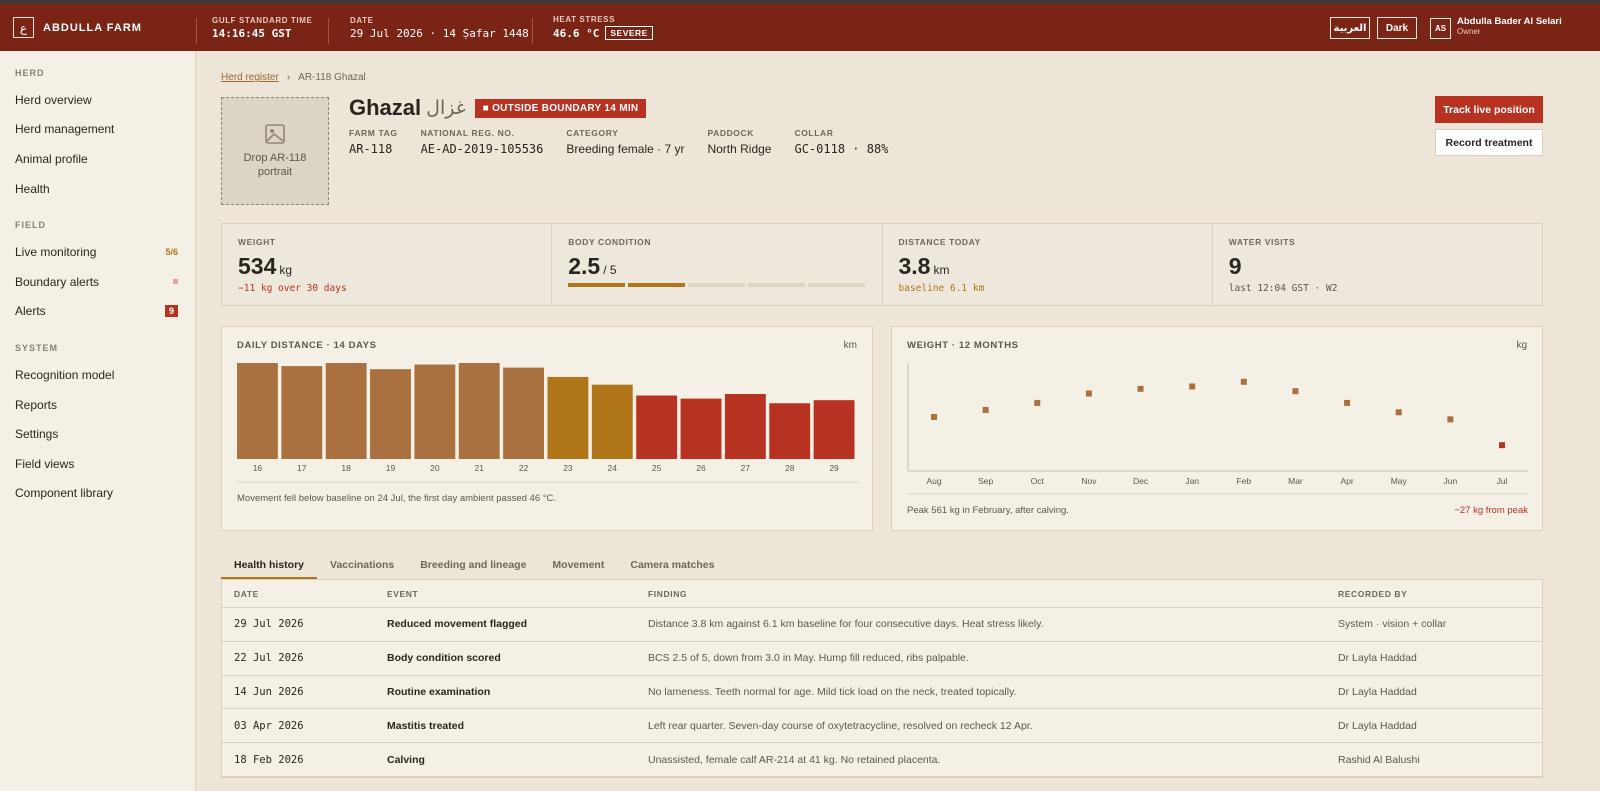  I want to click on nav-item: Component library, so click(97, 494).